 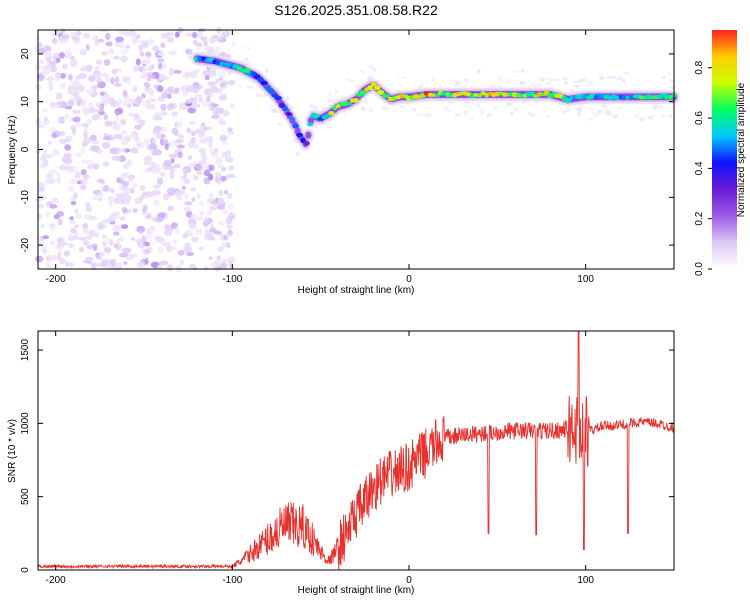 I want to click on ridge-halo, so click(x=308, y=135).